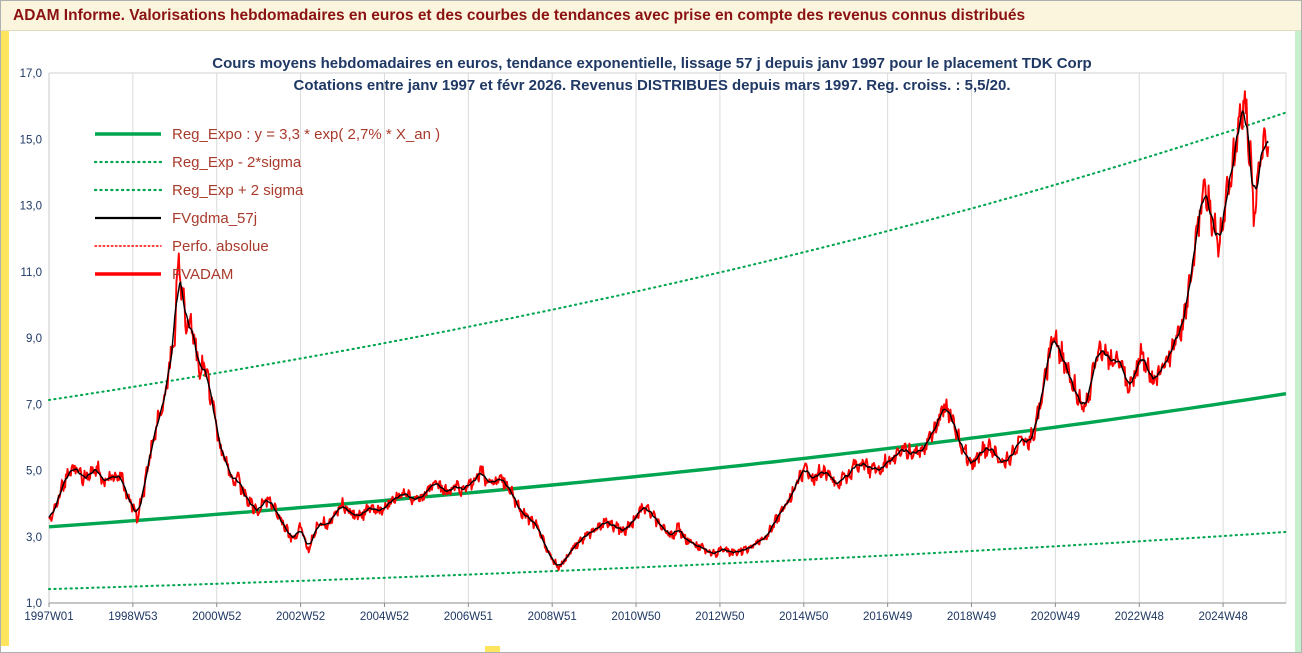 The height and width of the screenshot is (653, 1302). What do you see at coordinates (552, 617) in the screenshot?
I see `x-tick-label: 2008W51` at bounding box center [552, 617].